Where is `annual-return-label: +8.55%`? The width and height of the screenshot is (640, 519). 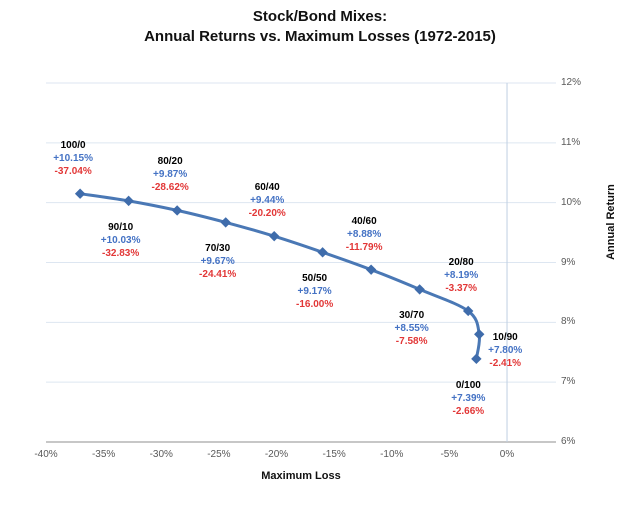
annual-return-label: +8.55% is located at coordinates (411, 329).